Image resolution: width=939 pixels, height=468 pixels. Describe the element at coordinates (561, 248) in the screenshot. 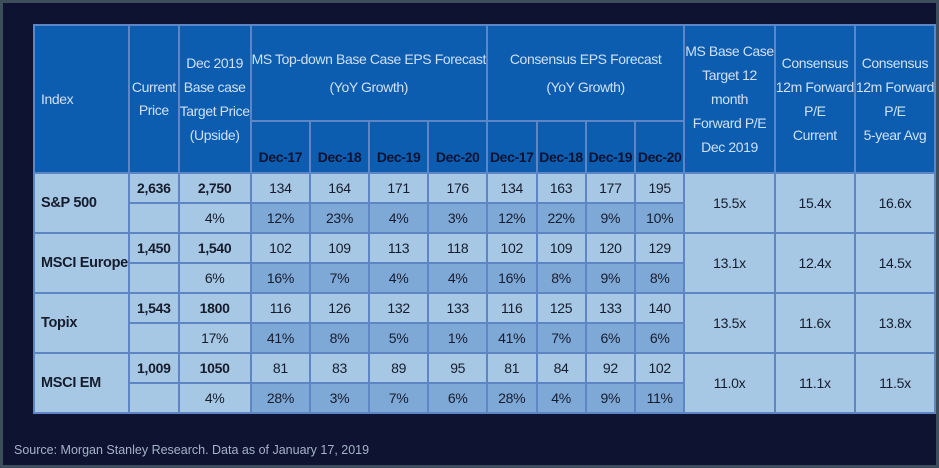

I see `consensus-eps-value: 109` at that location.